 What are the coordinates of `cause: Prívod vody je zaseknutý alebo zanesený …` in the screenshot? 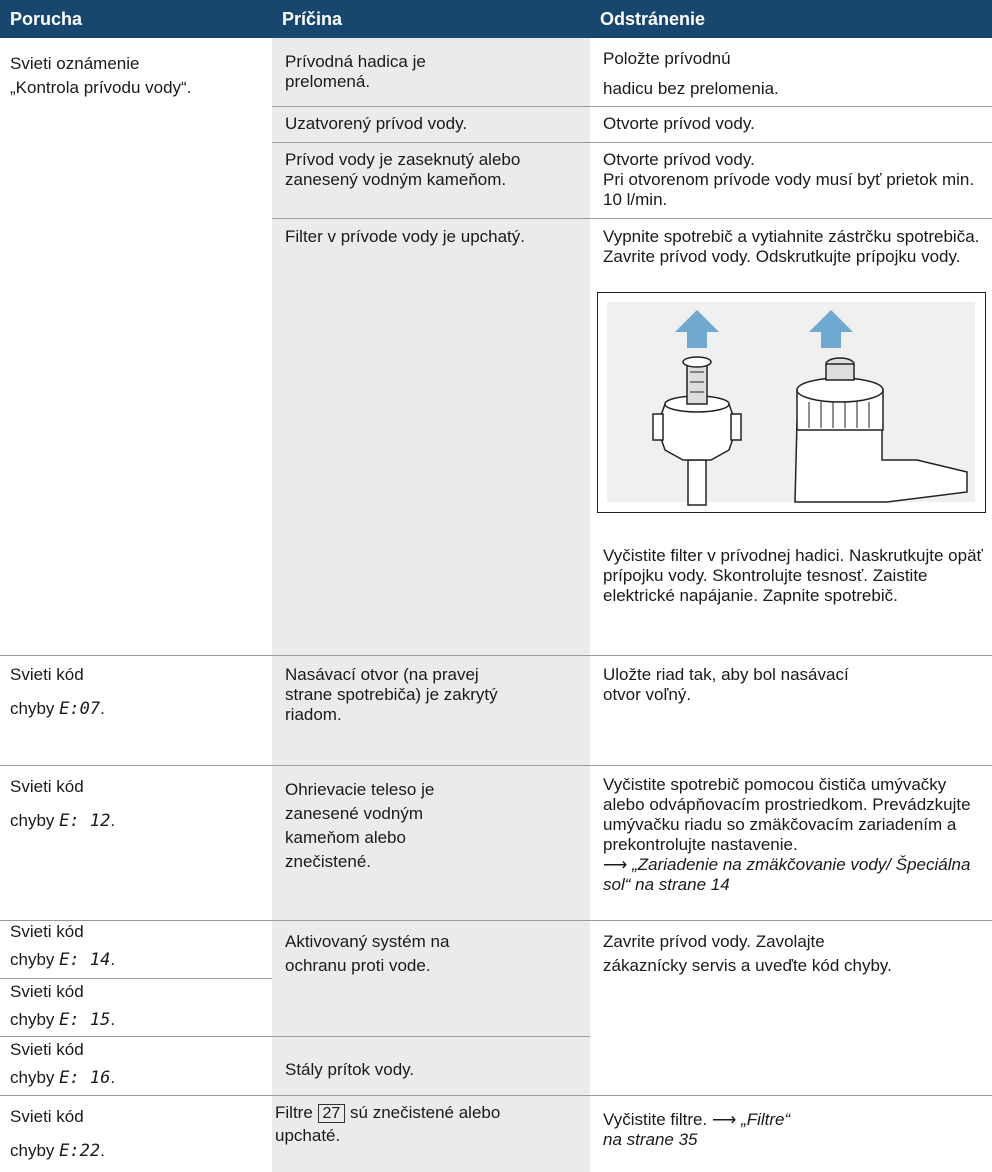 It's located at (403, 169).